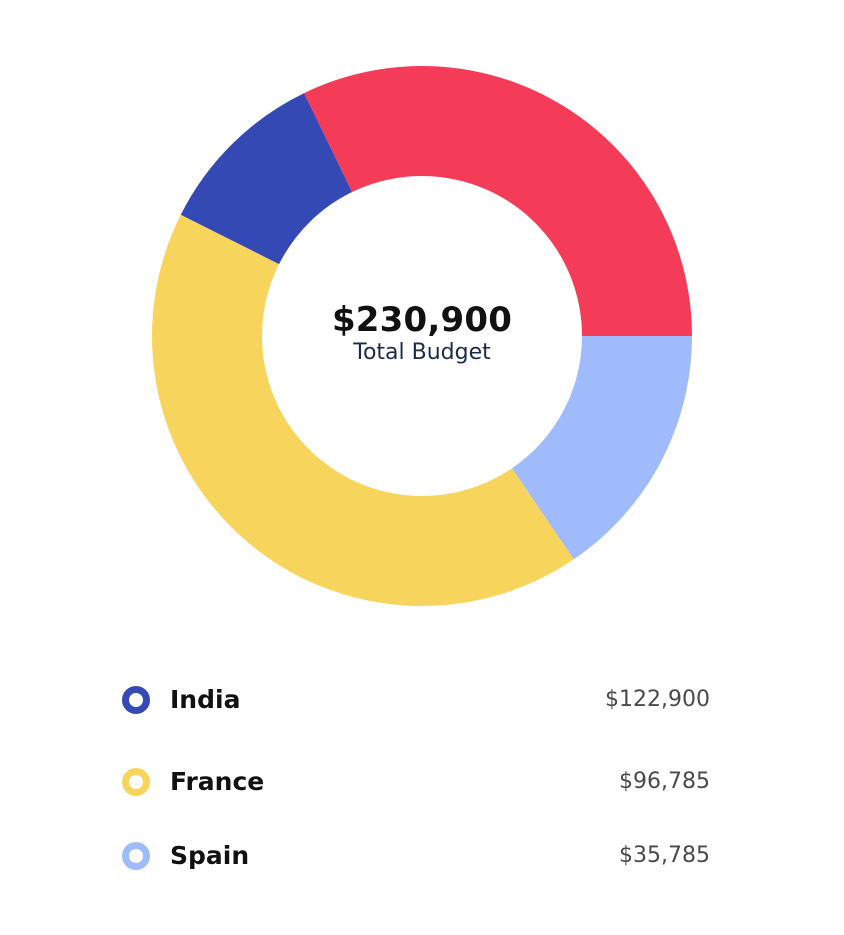 This screenshot has height=935, width=844. I want to click on legend-label-india: India, so click(205, 699).